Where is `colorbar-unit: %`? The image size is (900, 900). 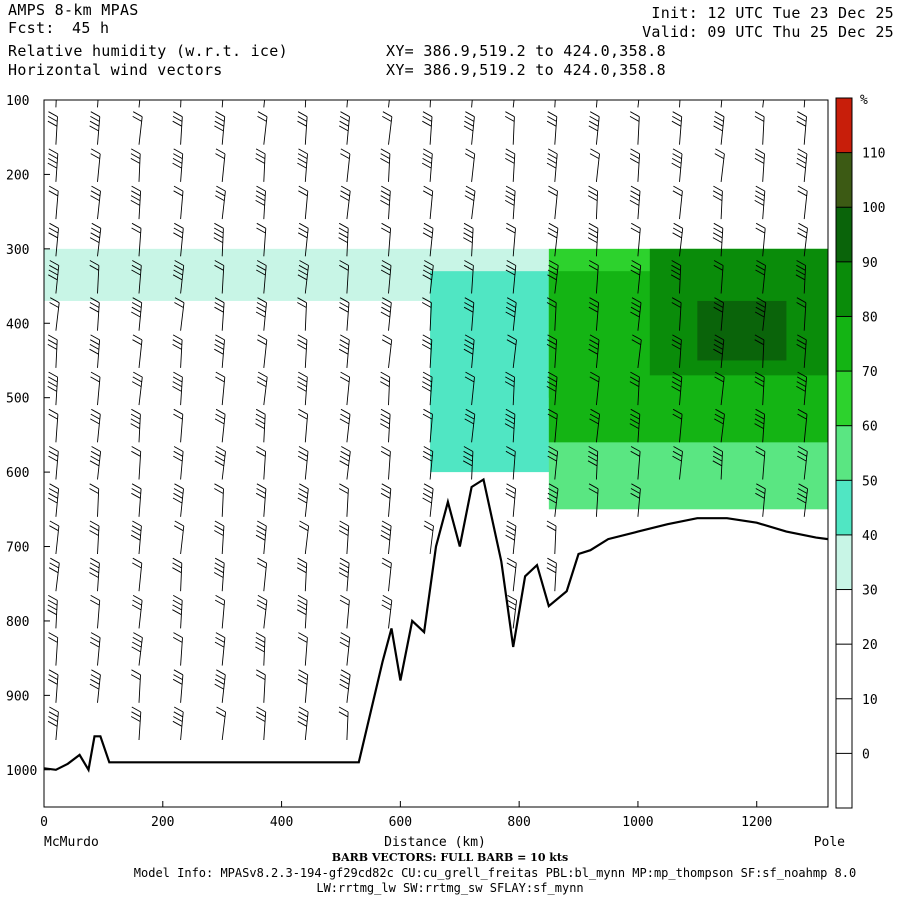
colorbar-unit: % is located at coordinates (864, 100).